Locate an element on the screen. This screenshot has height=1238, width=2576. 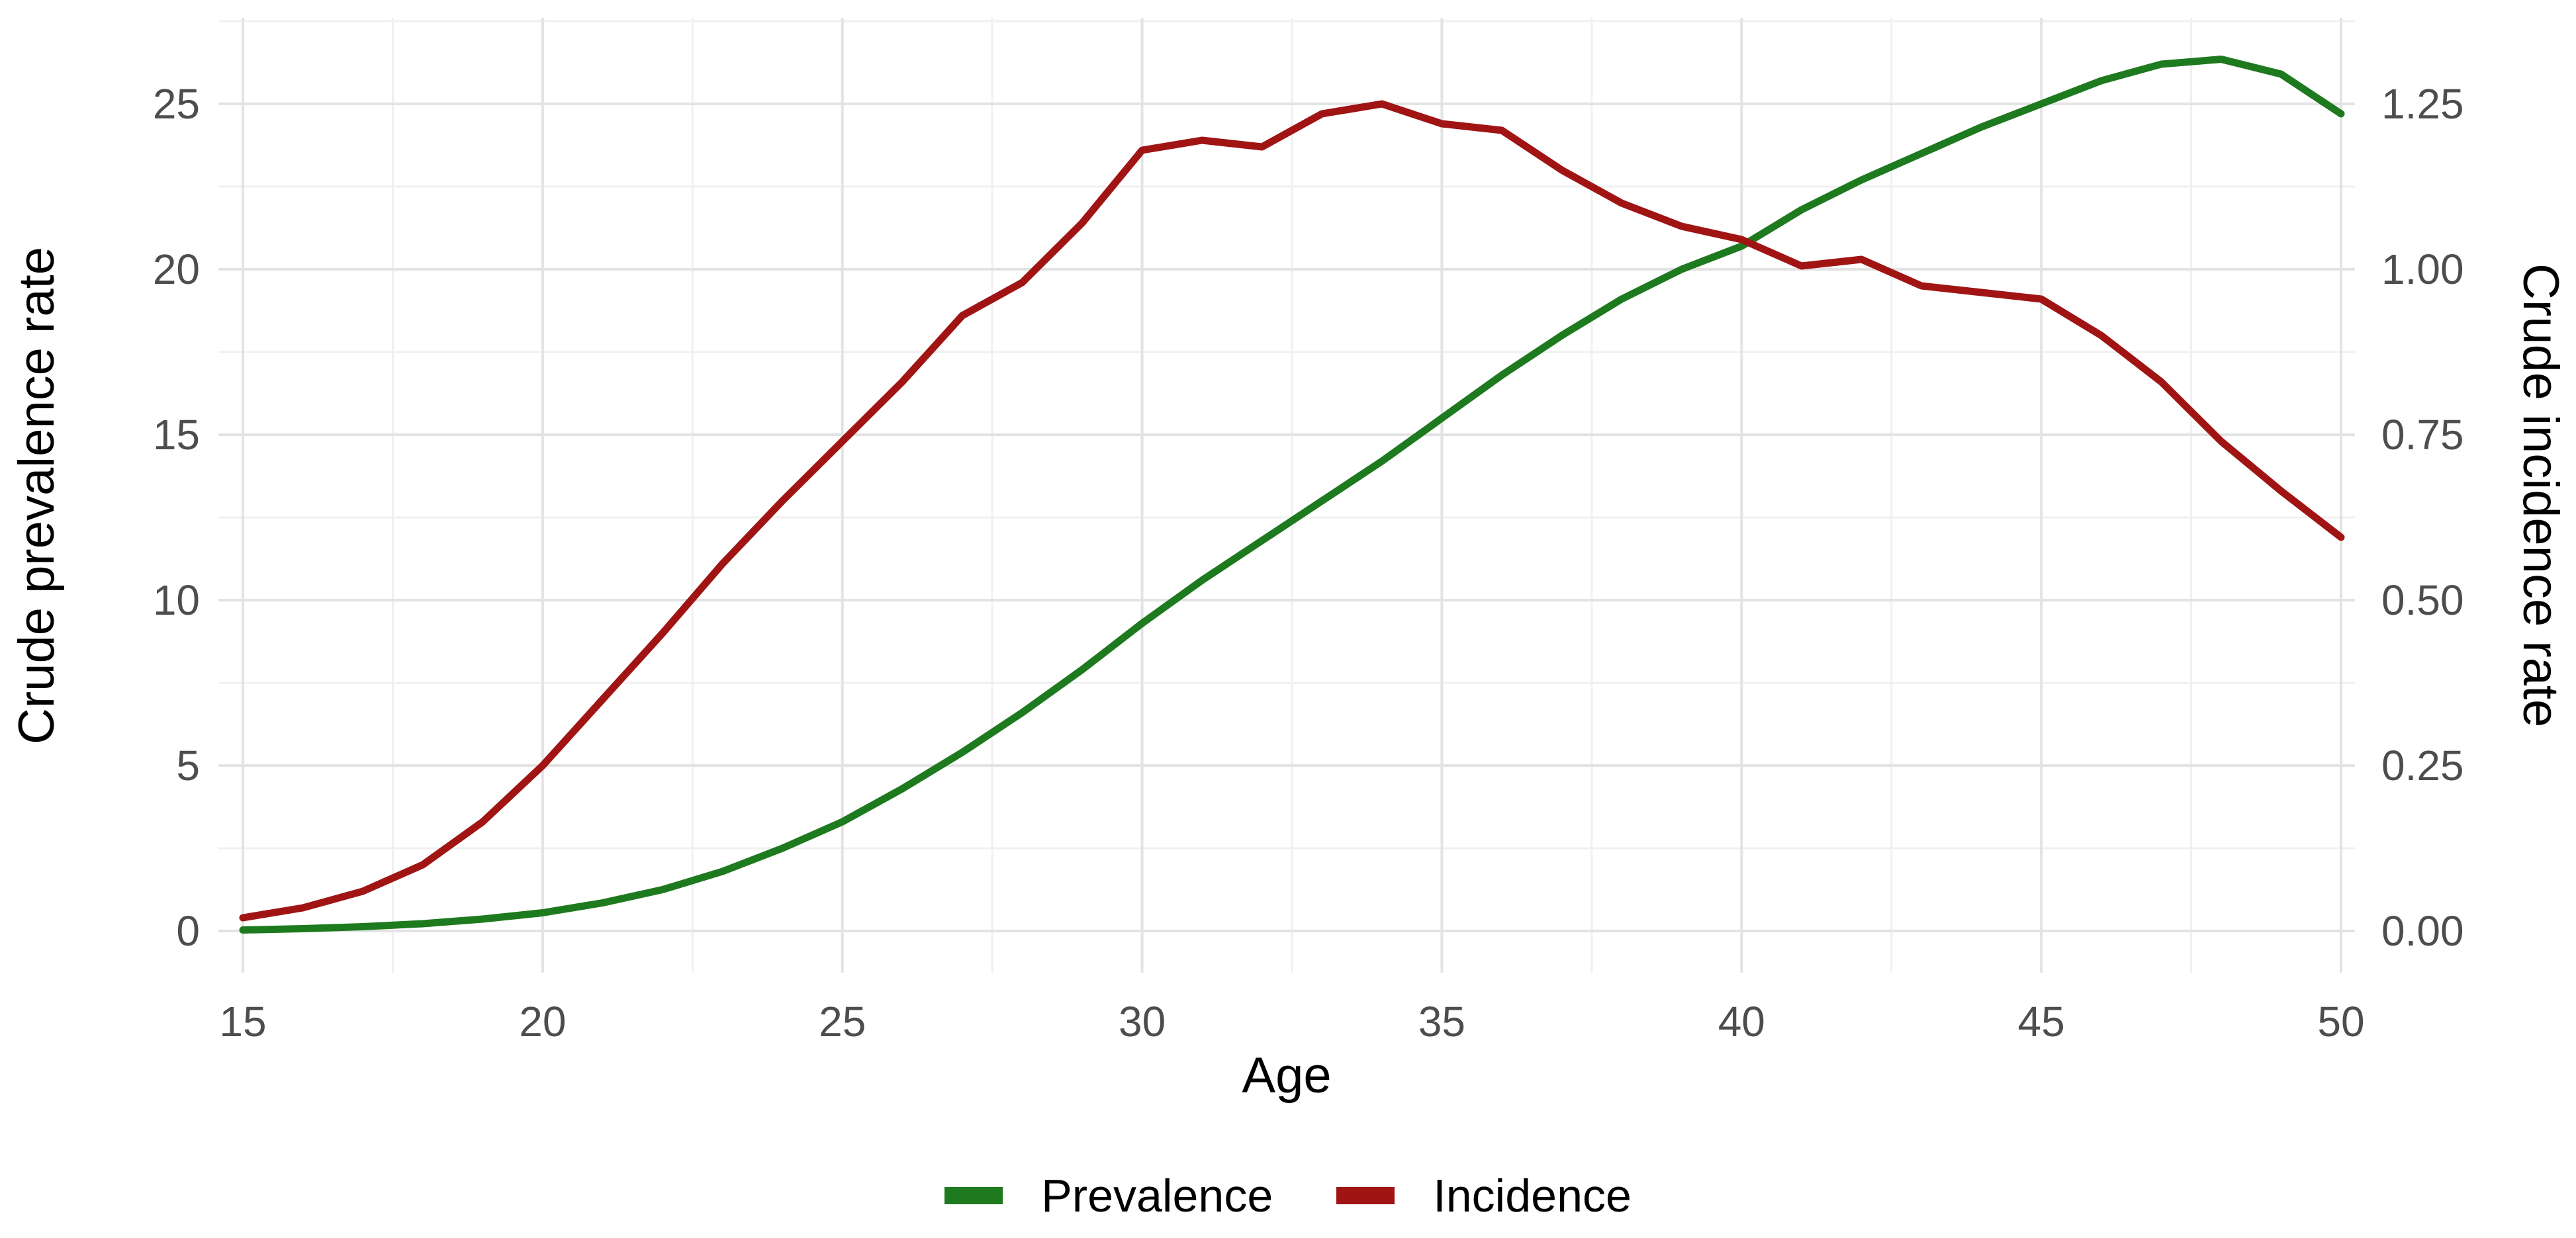
y-axis-title-right: Crude incidence rate is located at coordinates (2540, 495).